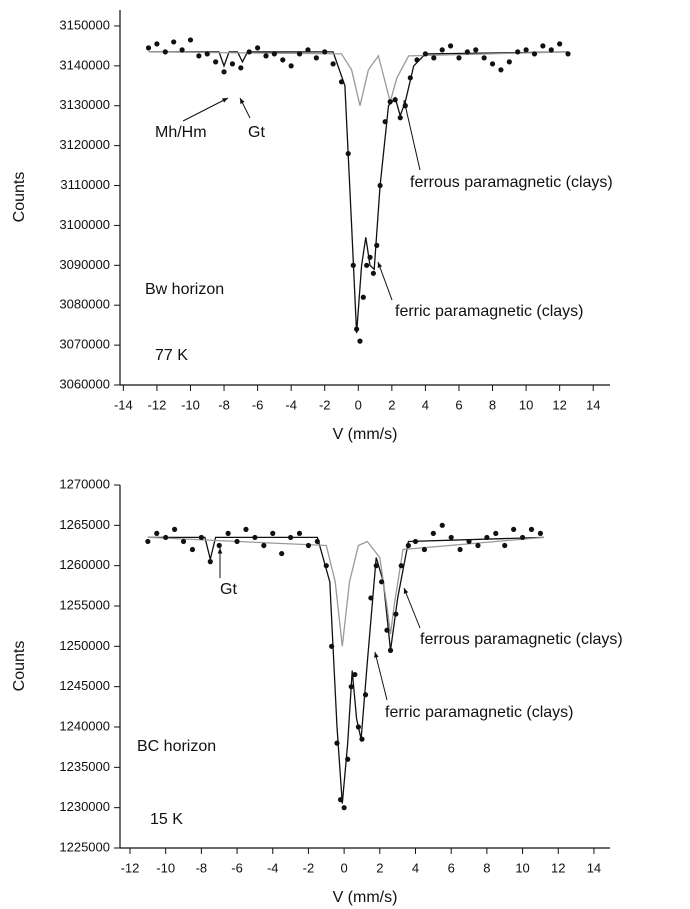  Describe the element at coordinates (84, 604) in the screenshot. I see `y-tick-label: 1255000` at that location.